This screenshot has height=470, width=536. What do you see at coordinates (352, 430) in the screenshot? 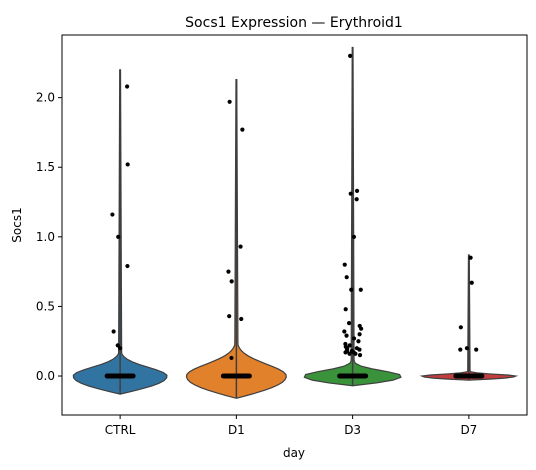
I see `x-tick-label: D3` at bounding box center [352, 430].